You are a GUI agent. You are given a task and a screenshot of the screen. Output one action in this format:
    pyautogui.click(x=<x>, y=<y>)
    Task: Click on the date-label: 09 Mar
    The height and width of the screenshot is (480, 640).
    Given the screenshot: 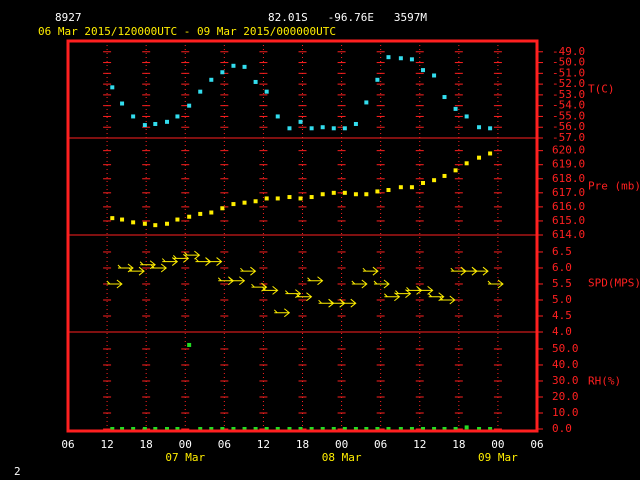 What is the action you would take?
    pyautogui.click(x=498, y=457)
    